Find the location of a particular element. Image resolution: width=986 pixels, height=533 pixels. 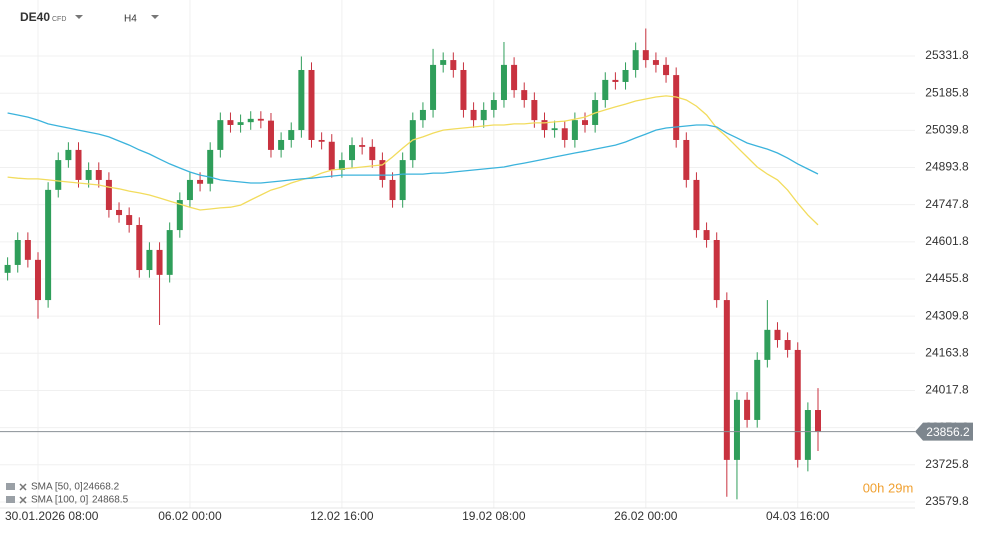

countdown: 00h 29m is located at coordinates (888, 487).